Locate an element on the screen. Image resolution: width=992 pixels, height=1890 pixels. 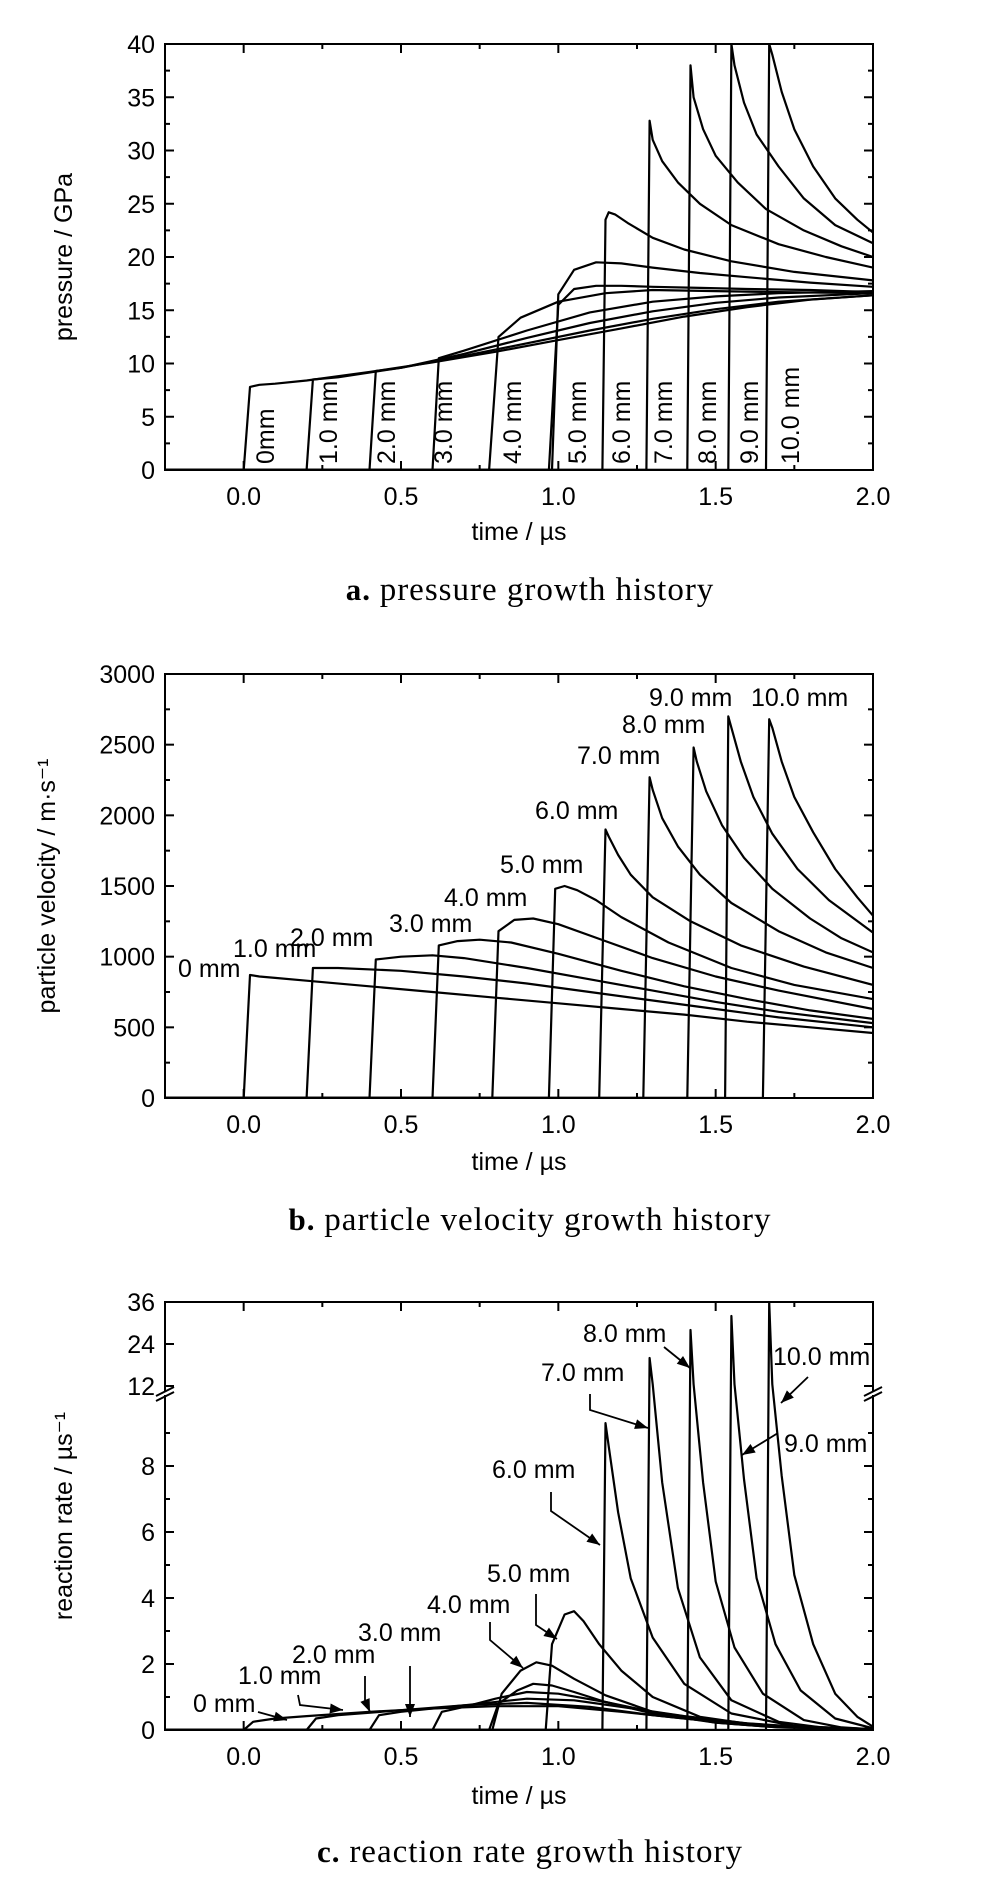
y-tick-label: 25 is located at coordinates (141, 205).